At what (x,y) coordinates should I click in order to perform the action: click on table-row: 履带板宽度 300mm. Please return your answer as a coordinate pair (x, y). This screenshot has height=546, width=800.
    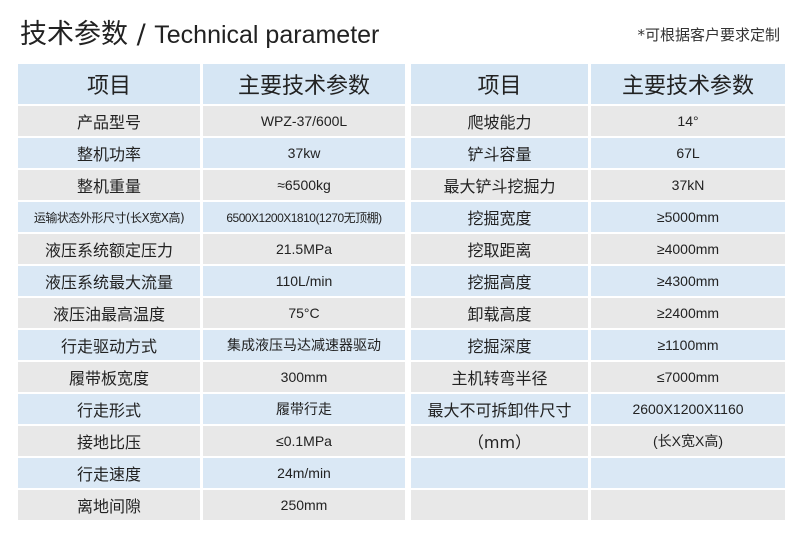
    Looking at the image, I should click on (211, 377).